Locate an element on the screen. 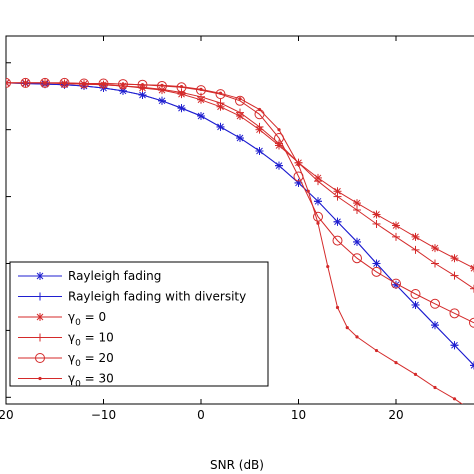 This screenshot has height=474, width=474. legend-item: γ0 = 20 is located at coordinates (66, 360).